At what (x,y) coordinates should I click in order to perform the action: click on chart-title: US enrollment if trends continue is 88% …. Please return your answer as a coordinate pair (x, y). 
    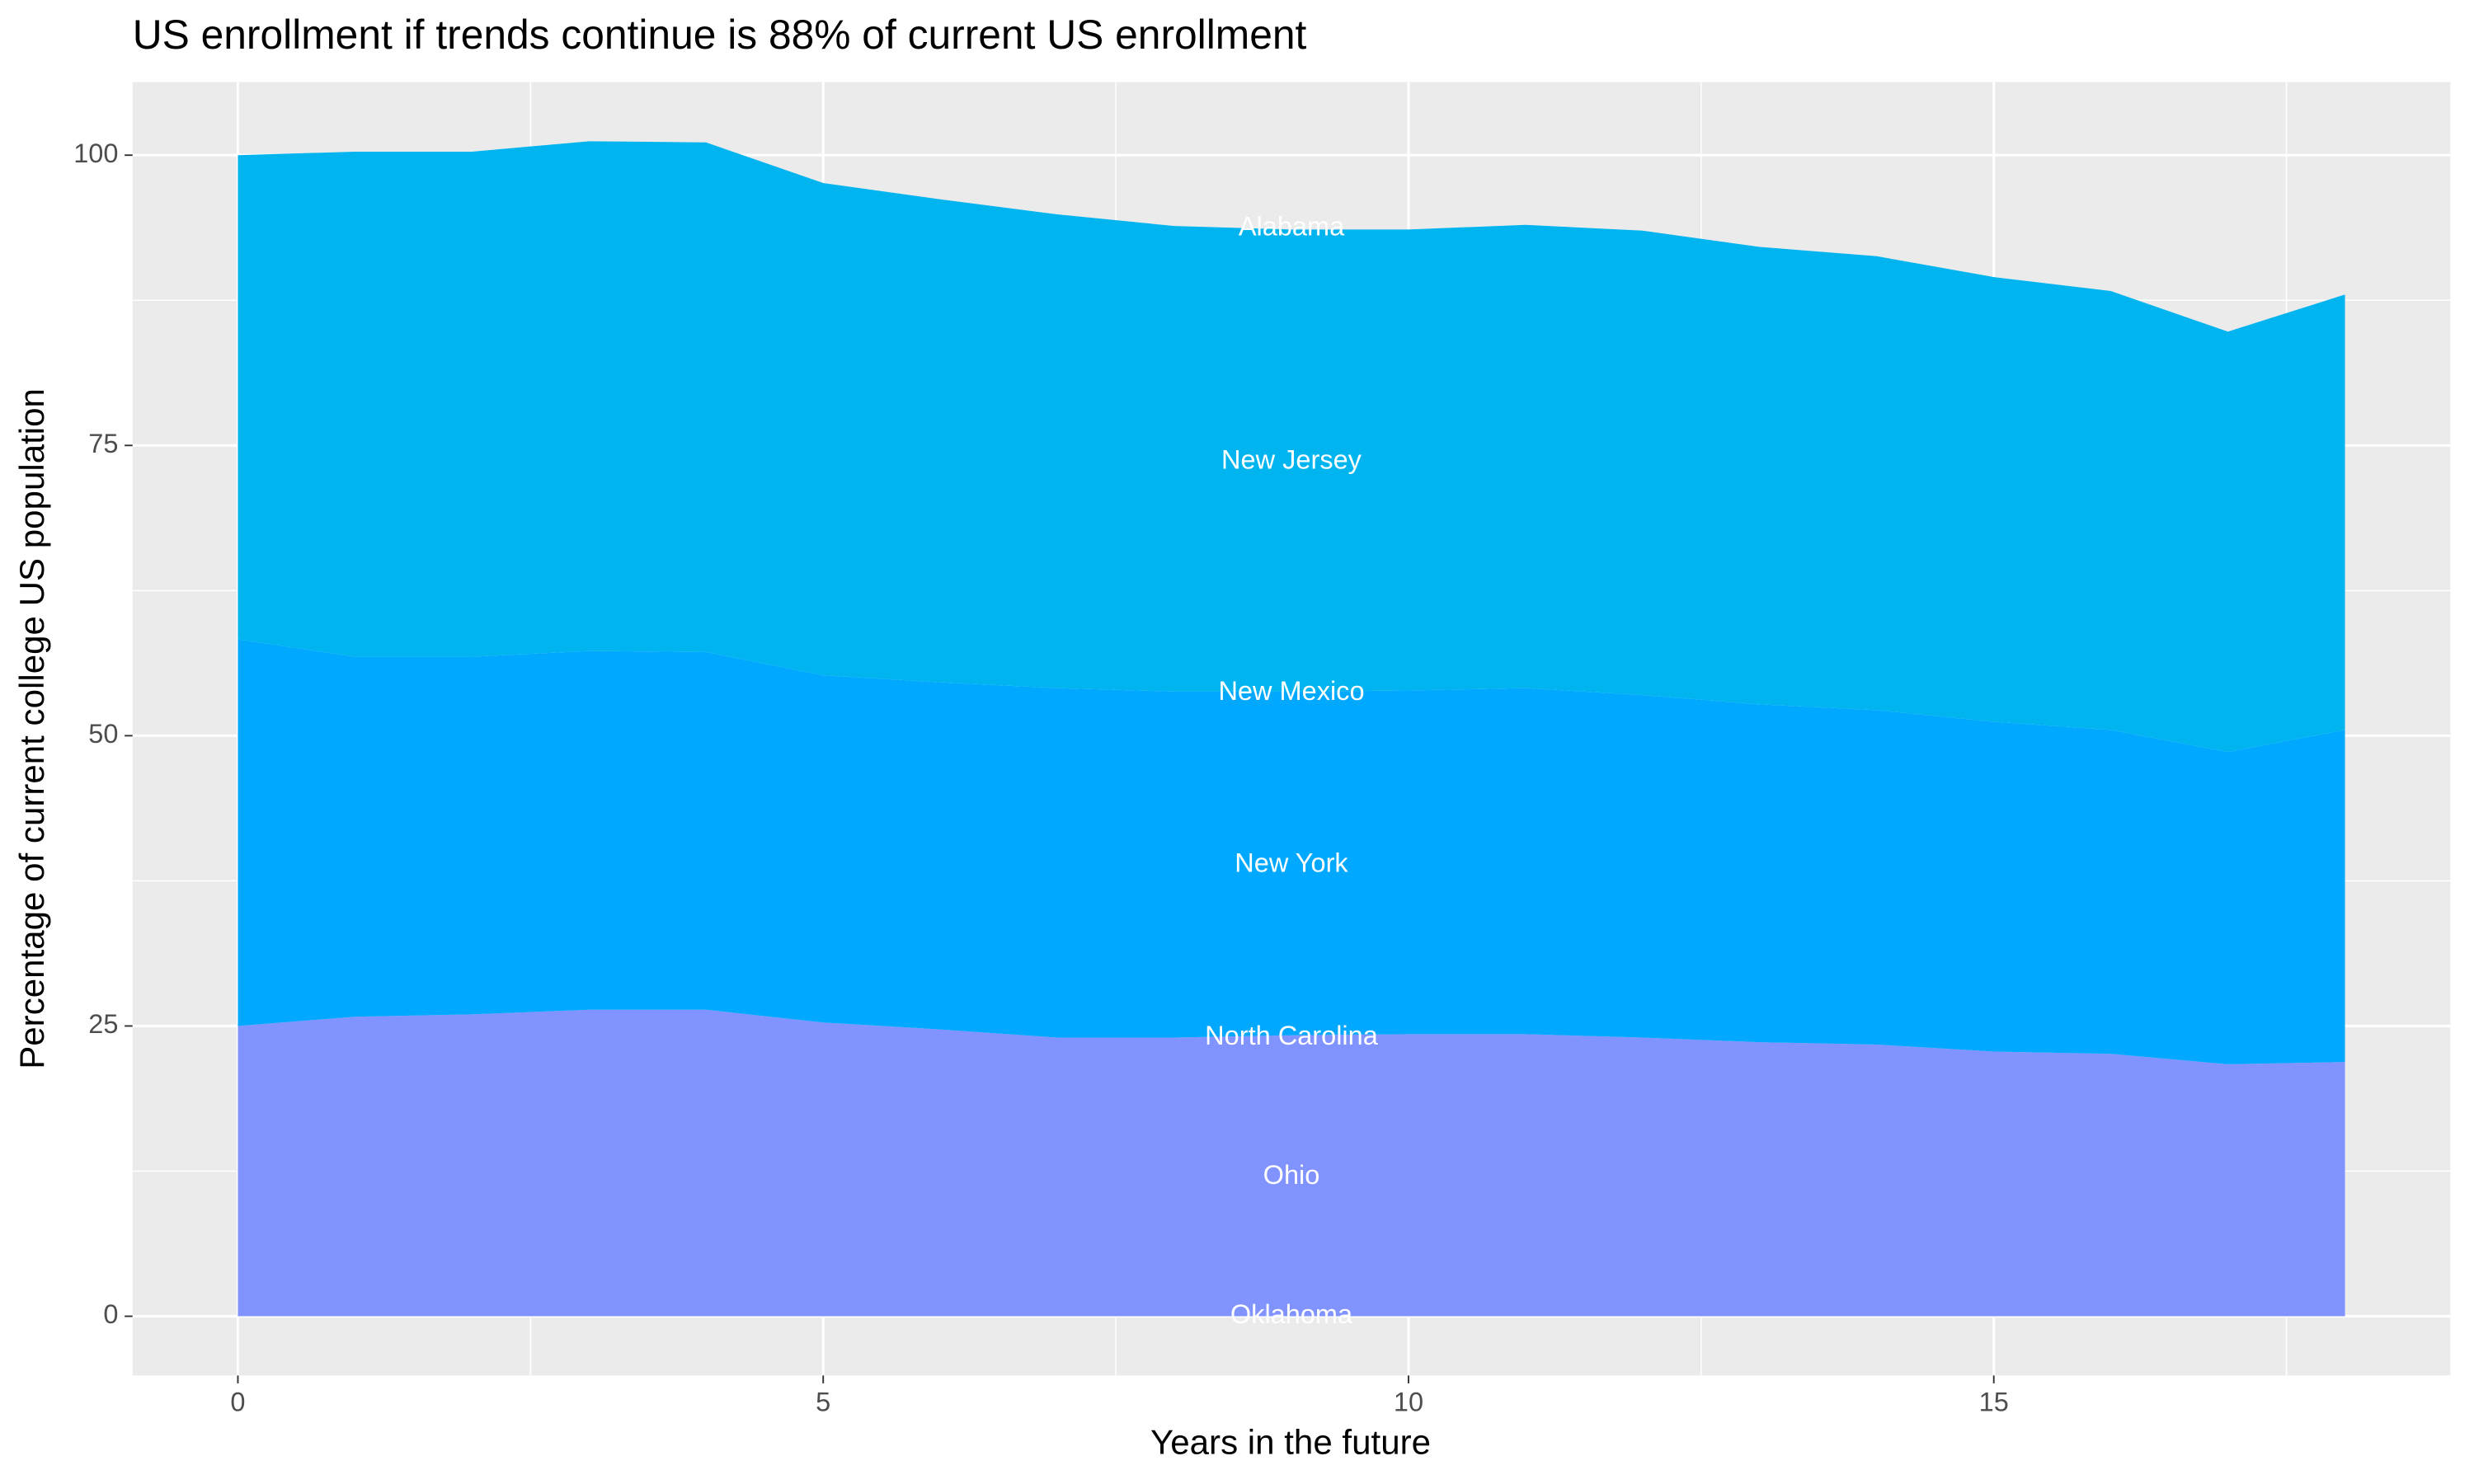
    Looking at the image, I should click on (720, 35).